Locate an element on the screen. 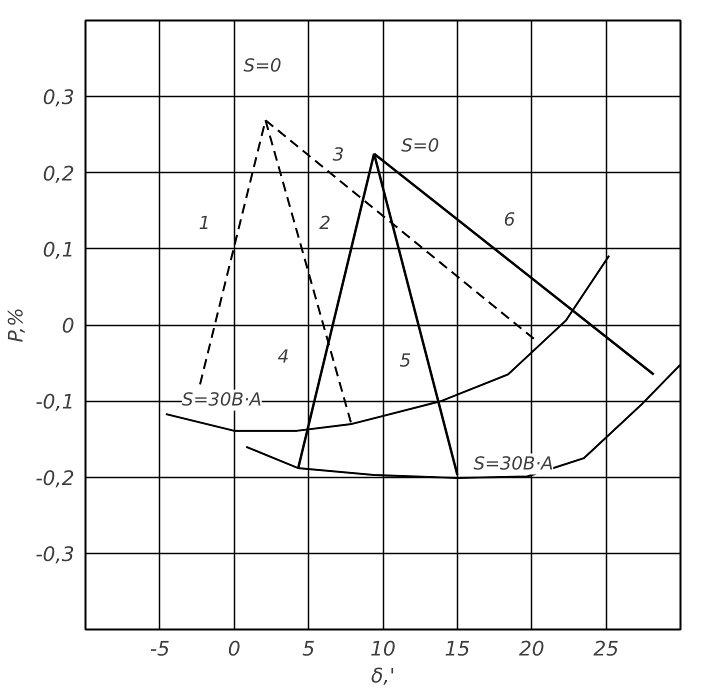 The height and width of the screenshot is (695, 703). annotation: 3 is located at coordinates (338, 155).